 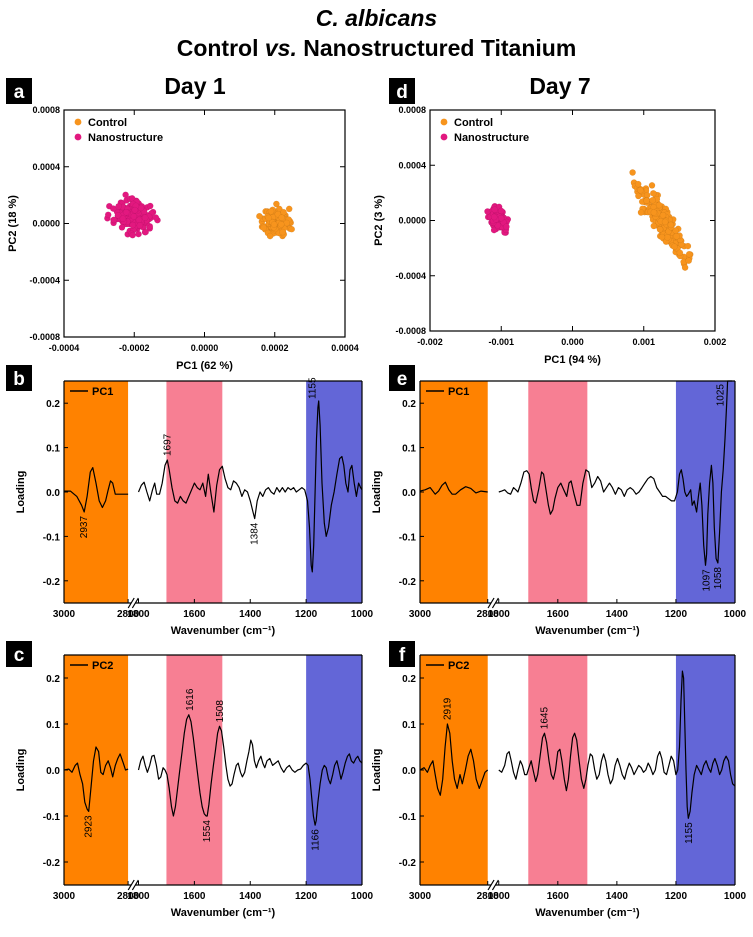 I want to click on y-tick-label: 0.0004, so click(x=412, y=165).